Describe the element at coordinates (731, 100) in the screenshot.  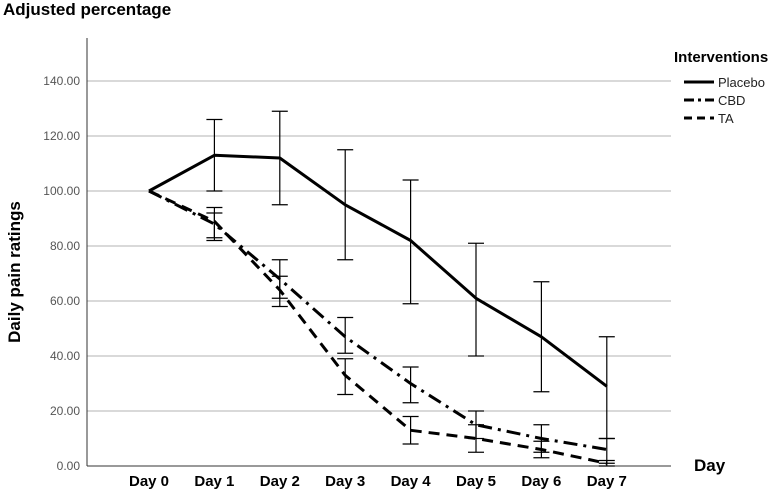
I see `legend-label-cbd: CBD` at that location.